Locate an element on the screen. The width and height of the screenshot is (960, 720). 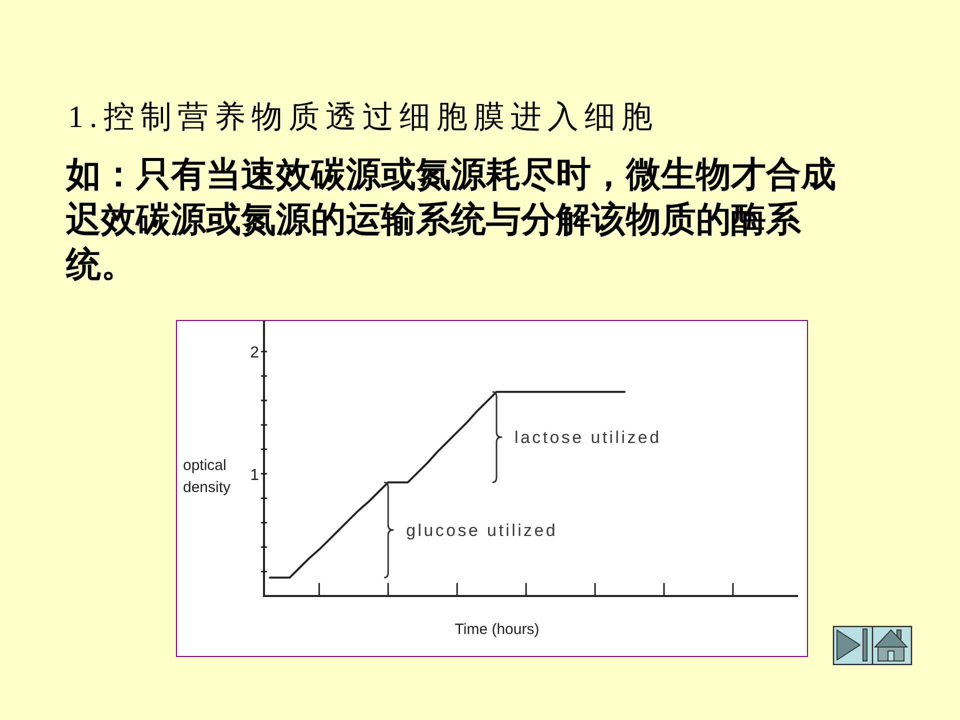
x-axis-title: Time (hours) is located at coordinates (497, 629).